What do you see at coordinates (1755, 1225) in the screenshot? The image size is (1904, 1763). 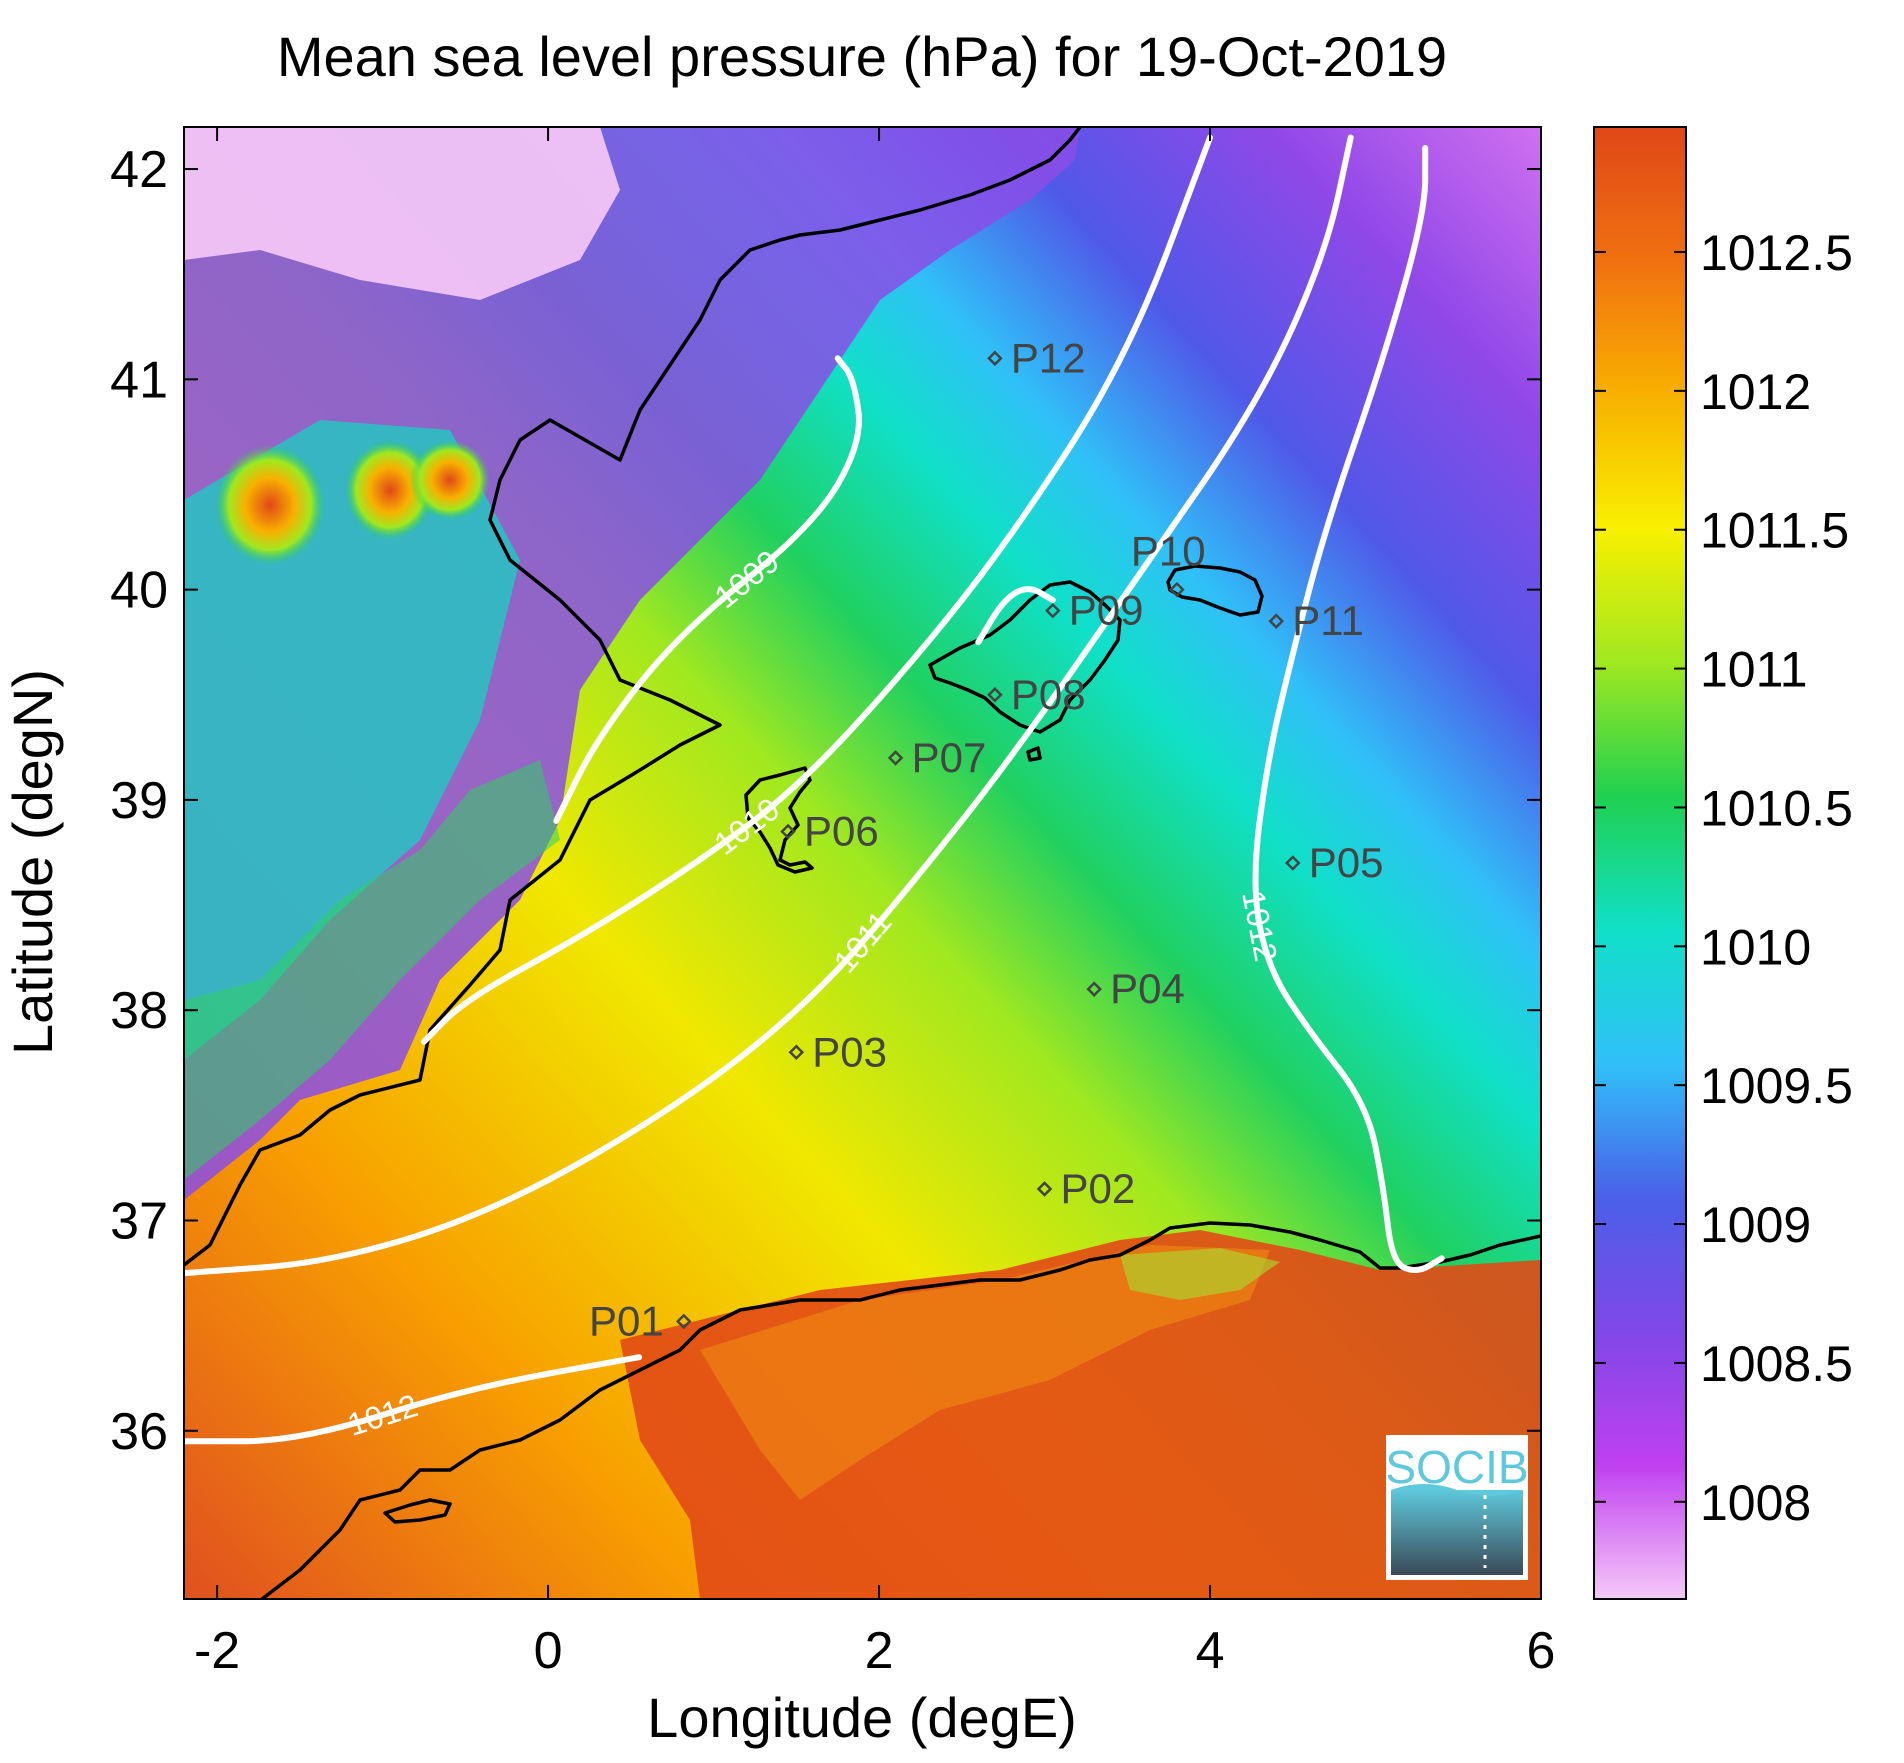 I see `colorbar-tick-label: 1009` at bounding box center [1755, 1225].